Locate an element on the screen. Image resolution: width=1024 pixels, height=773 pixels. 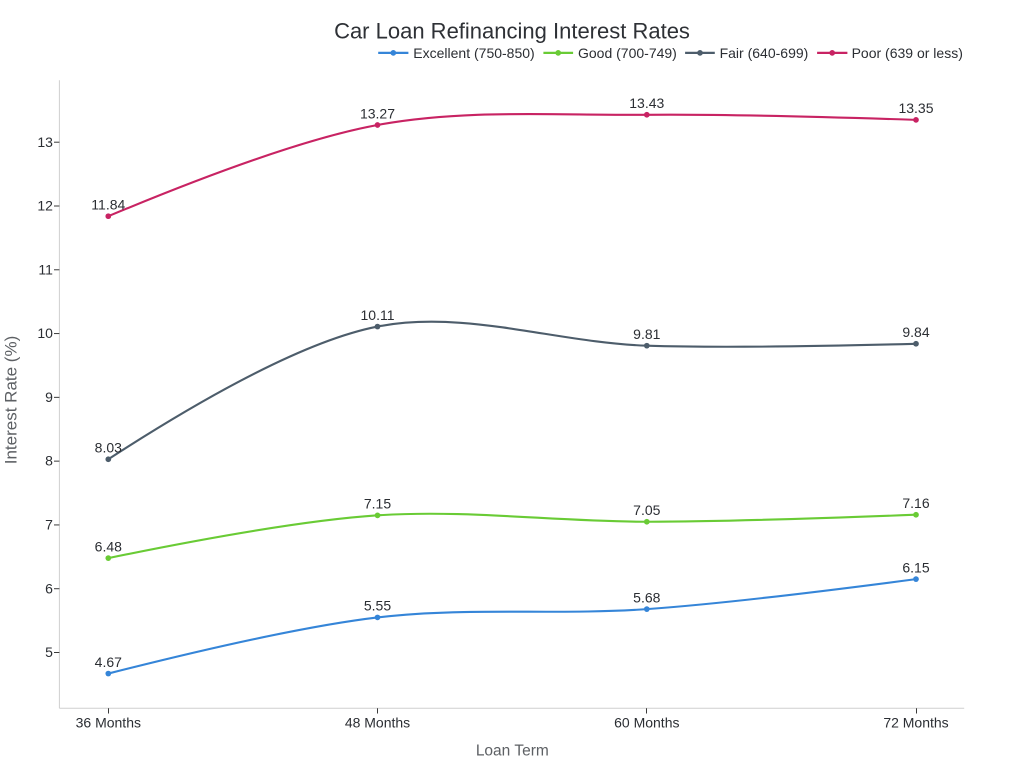
svg-text: 9.81 is located at coordinates (646, 334).